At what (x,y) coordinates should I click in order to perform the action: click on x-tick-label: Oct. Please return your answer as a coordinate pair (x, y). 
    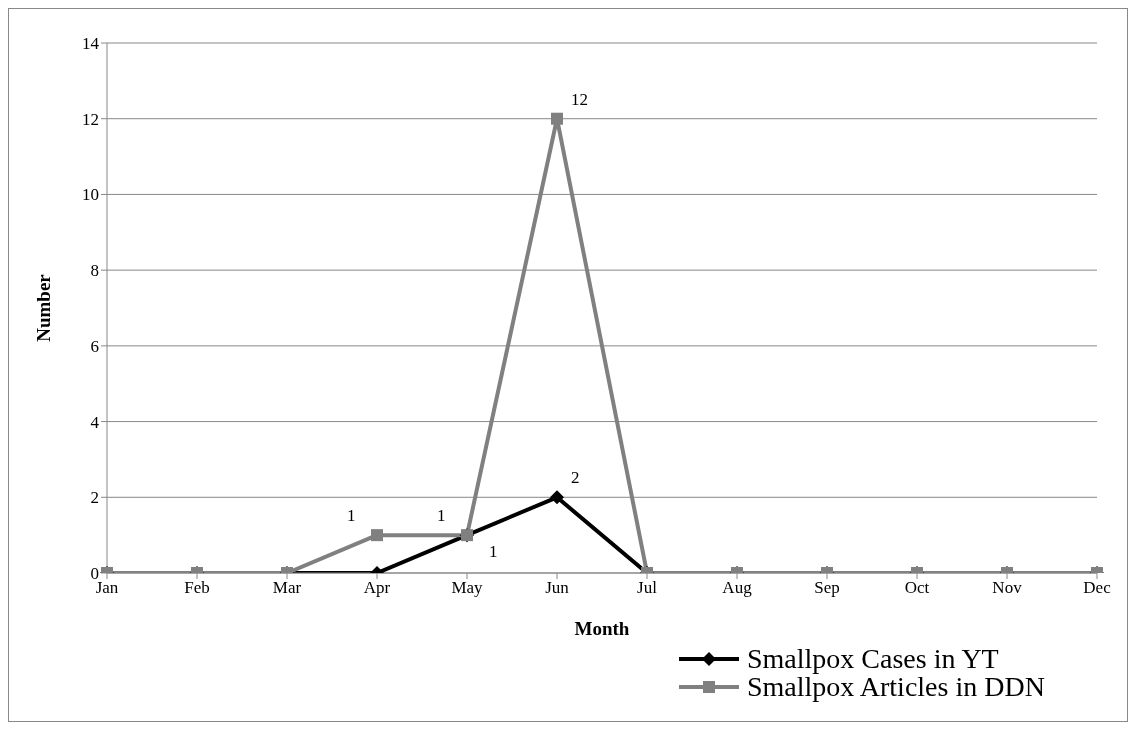
    Looking at the image, I should click on (917, 588).